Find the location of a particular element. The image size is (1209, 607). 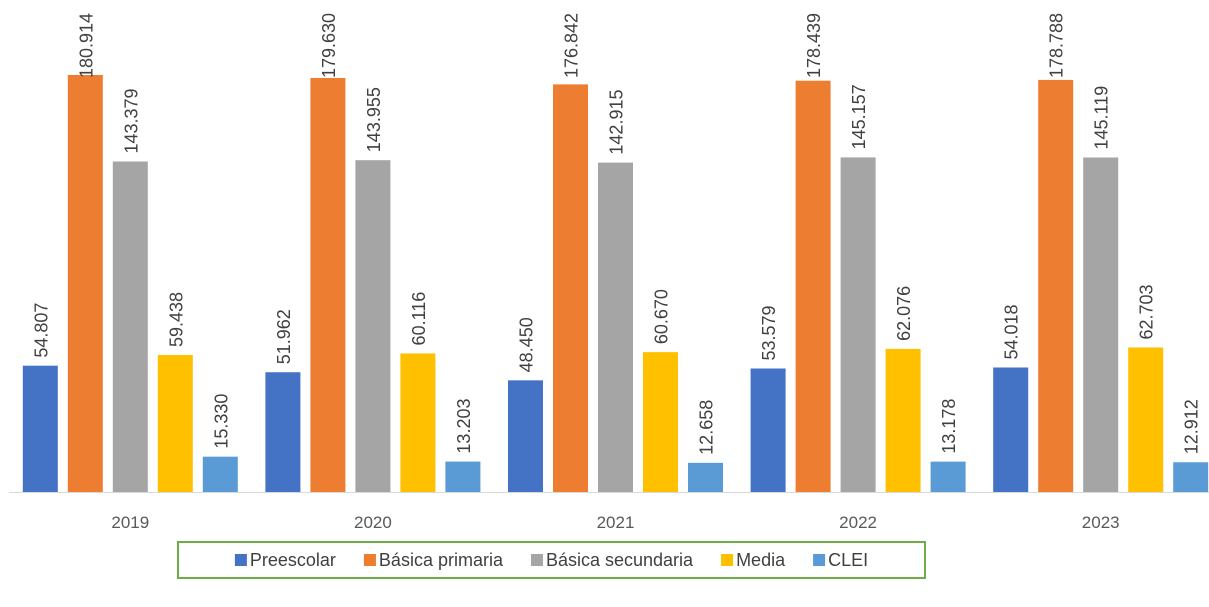

data-label: 143.955 is located at coordinates (374, 119).